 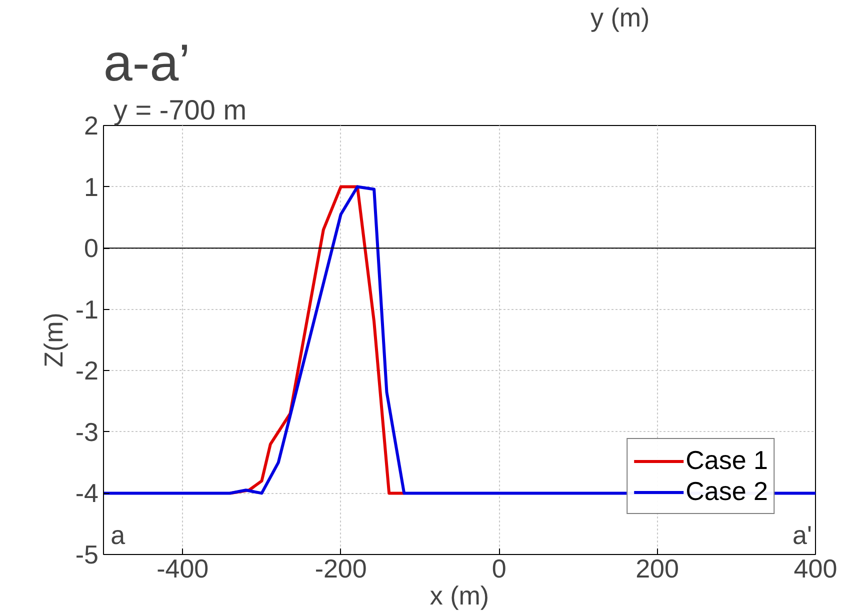 I want to click on x-tick-label: 0, so click(x=499, y=569).